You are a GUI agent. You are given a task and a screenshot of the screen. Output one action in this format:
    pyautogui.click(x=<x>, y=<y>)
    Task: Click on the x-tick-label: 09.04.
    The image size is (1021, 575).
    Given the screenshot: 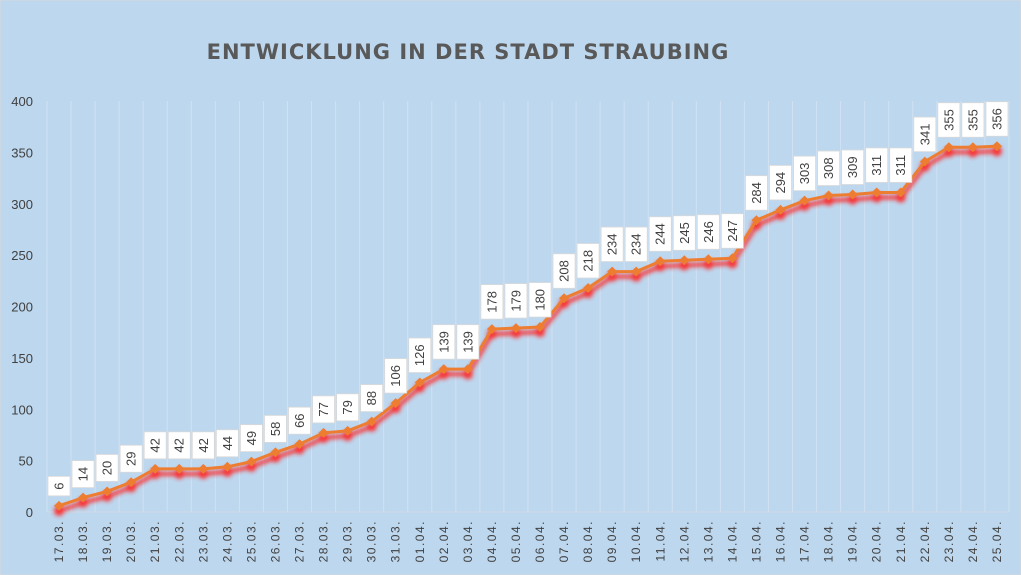 What is the action you would take?
    pyautogui.click(x=612, y=541)
    